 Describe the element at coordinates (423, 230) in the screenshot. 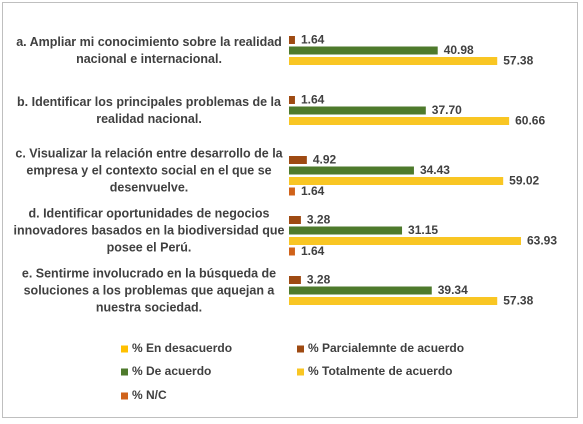

I see `value-label: 31.15` at that location.